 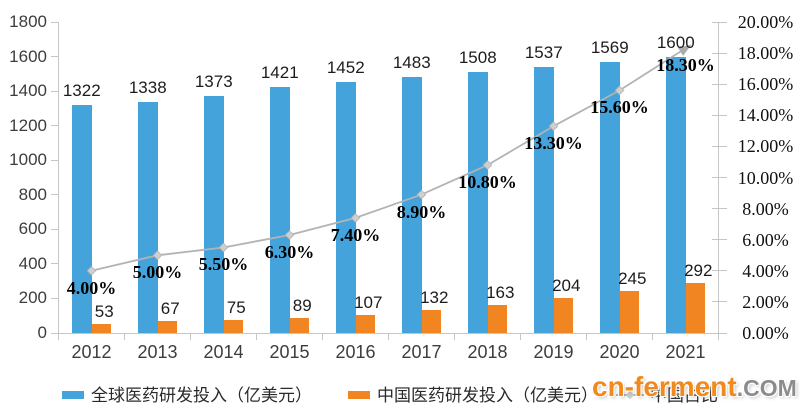 What do you see at coordinates (223, 352) in the screenshot?
I see `x-axis-label-2014: 2014` at bounding box center [223, 352].